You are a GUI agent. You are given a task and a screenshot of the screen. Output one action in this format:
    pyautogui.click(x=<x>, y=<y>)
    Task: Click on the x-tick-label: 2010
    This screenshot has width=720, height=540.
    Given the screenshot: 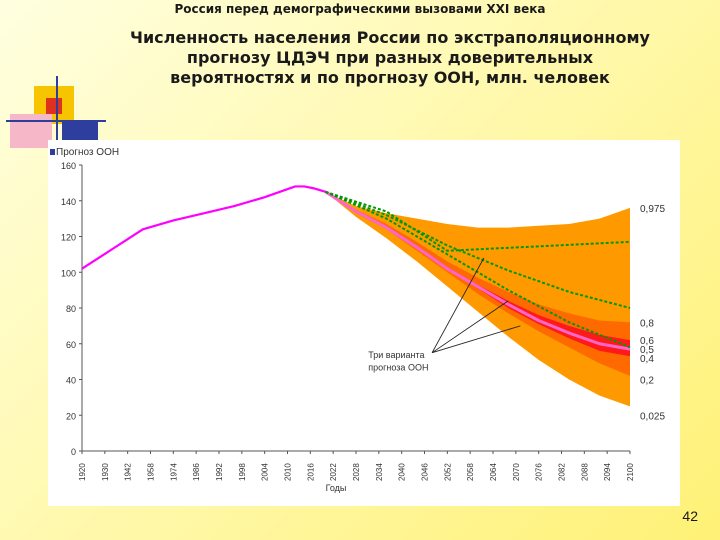 What is the action you would take?
    pyautogui.click(x=288, y=472)
    